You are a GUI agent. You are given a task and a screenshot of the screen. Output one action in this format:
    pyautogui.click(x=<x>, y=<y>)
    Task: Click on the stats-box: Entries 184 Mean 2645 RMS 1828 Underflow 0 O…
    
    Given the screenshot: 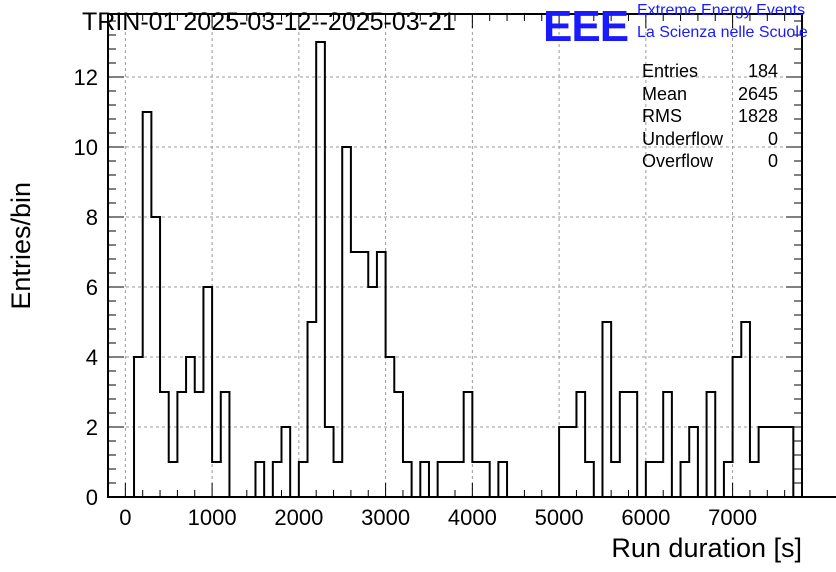 What is the action you would take?
    pyautogui.click(x=710, y=116)
    